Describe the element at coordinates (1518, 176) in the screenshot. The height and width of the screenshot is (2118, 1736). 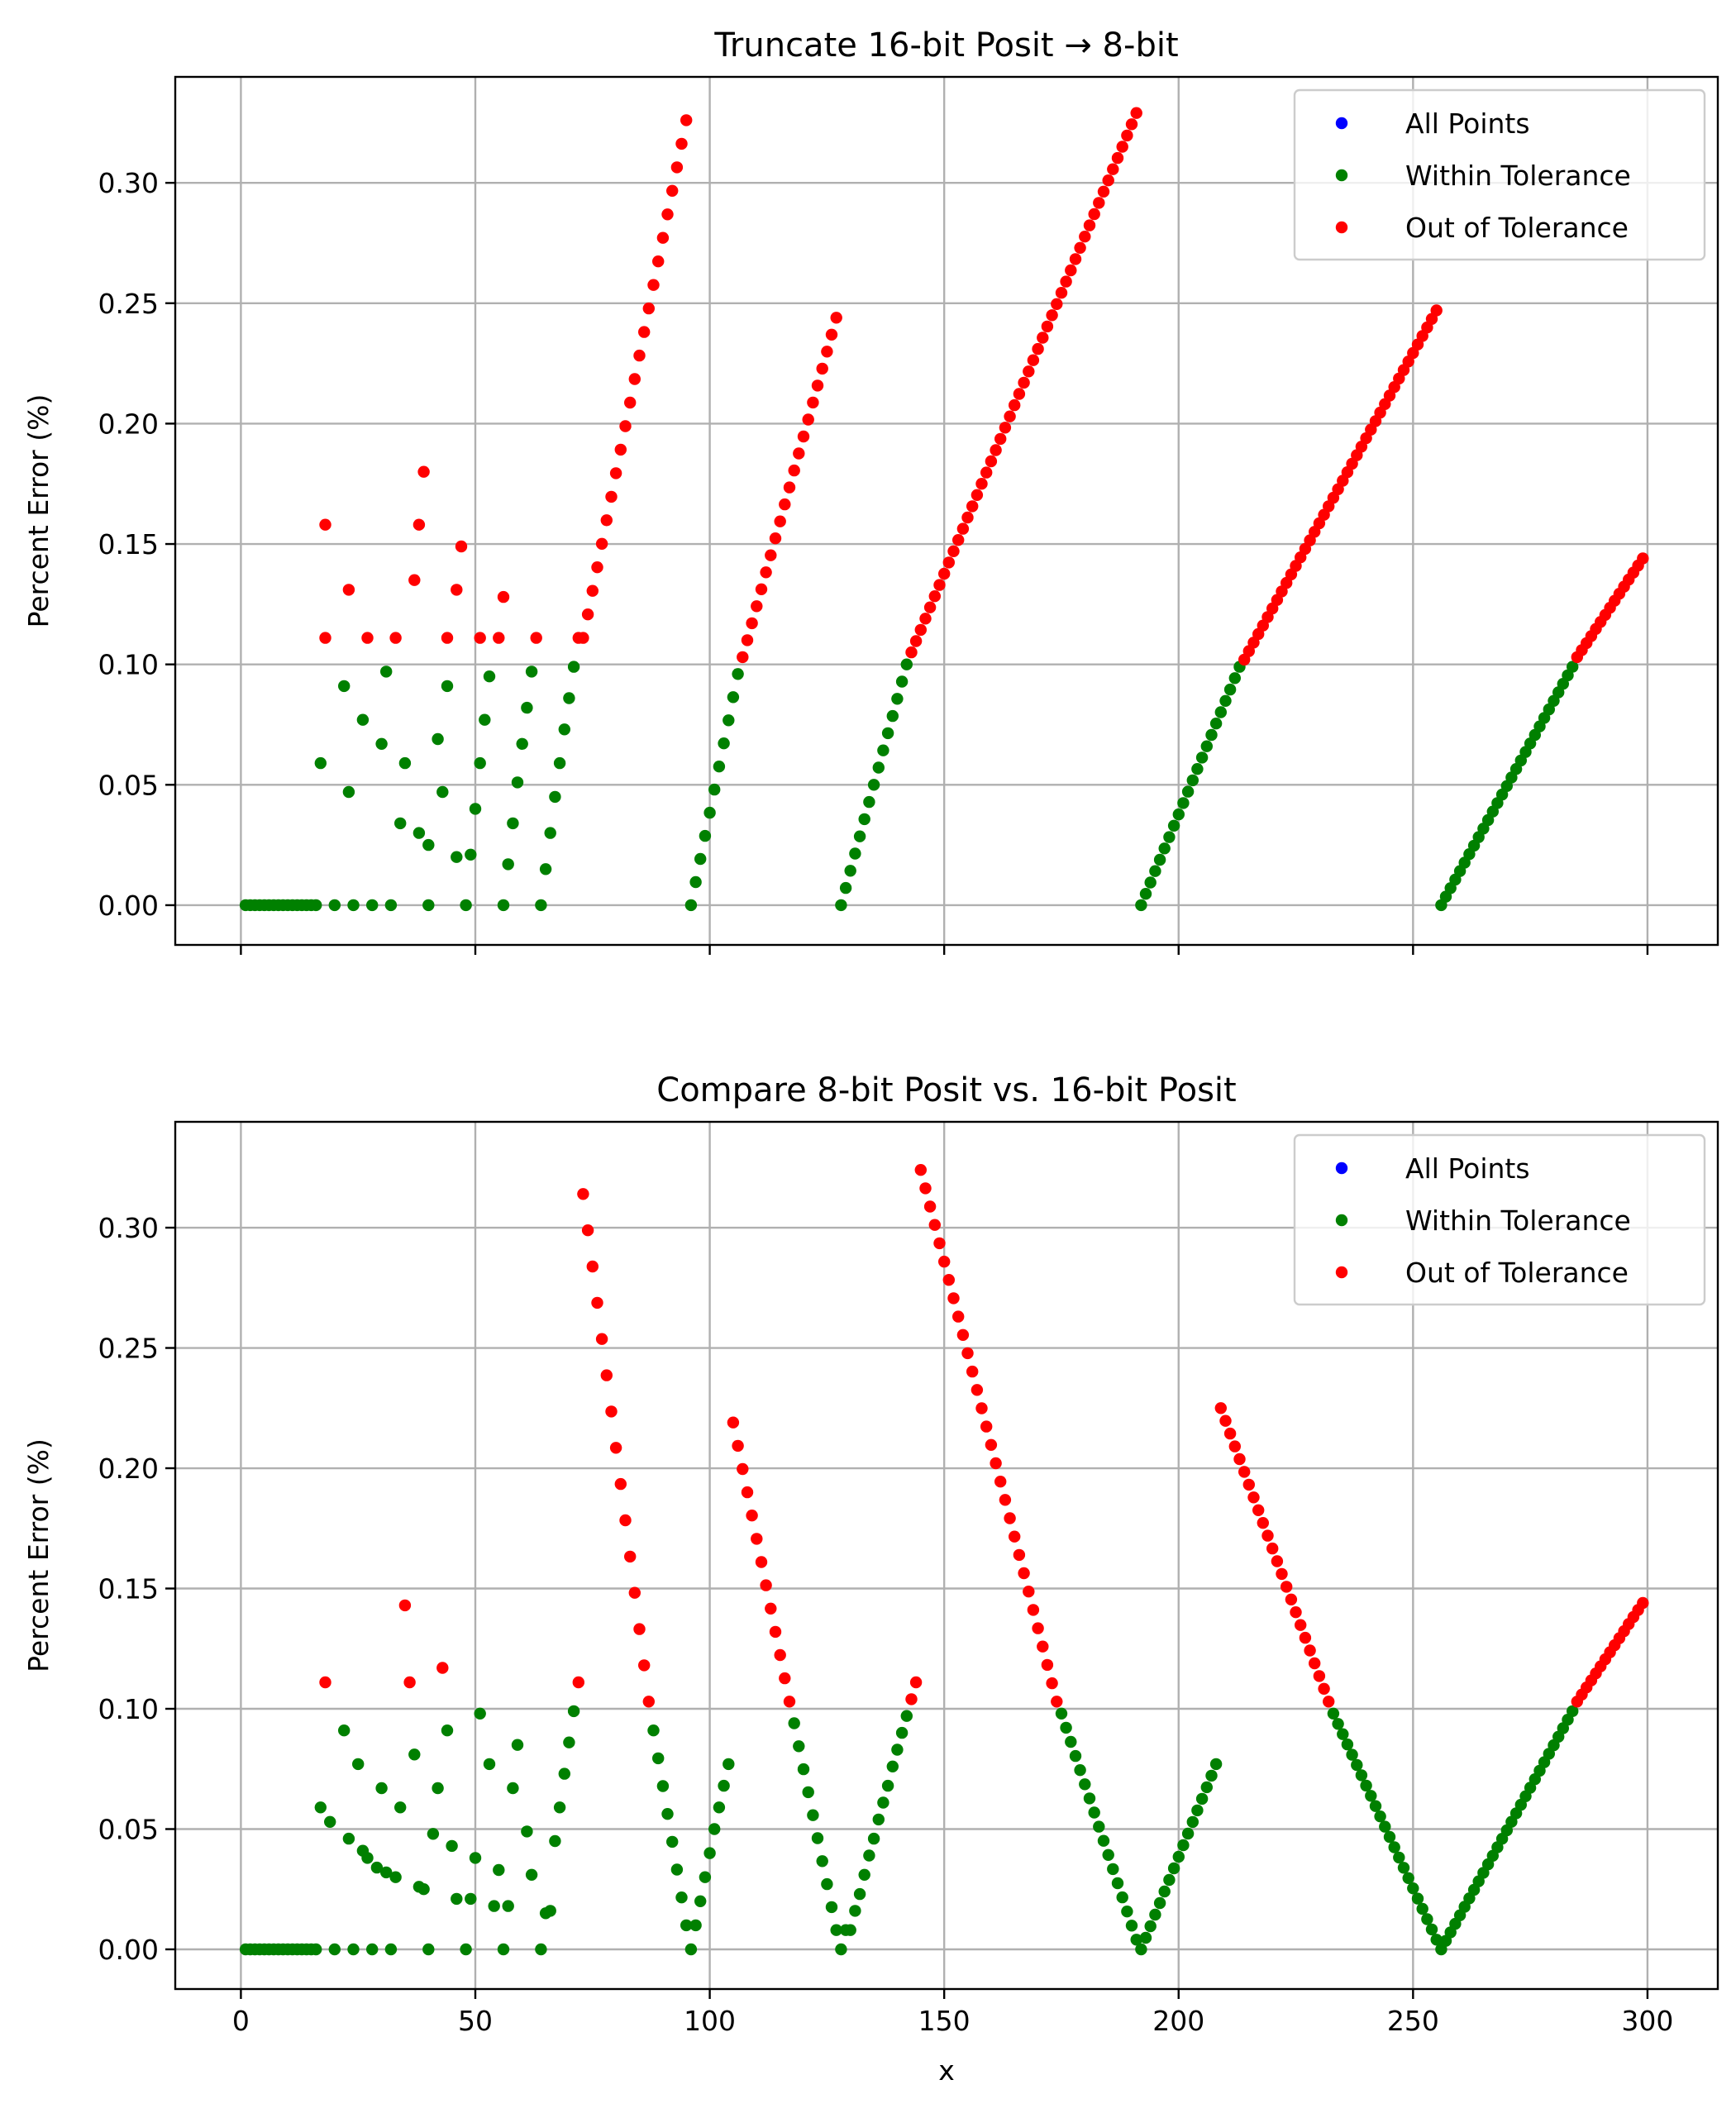
I see `legend-label: Within Tolerance` at that location.